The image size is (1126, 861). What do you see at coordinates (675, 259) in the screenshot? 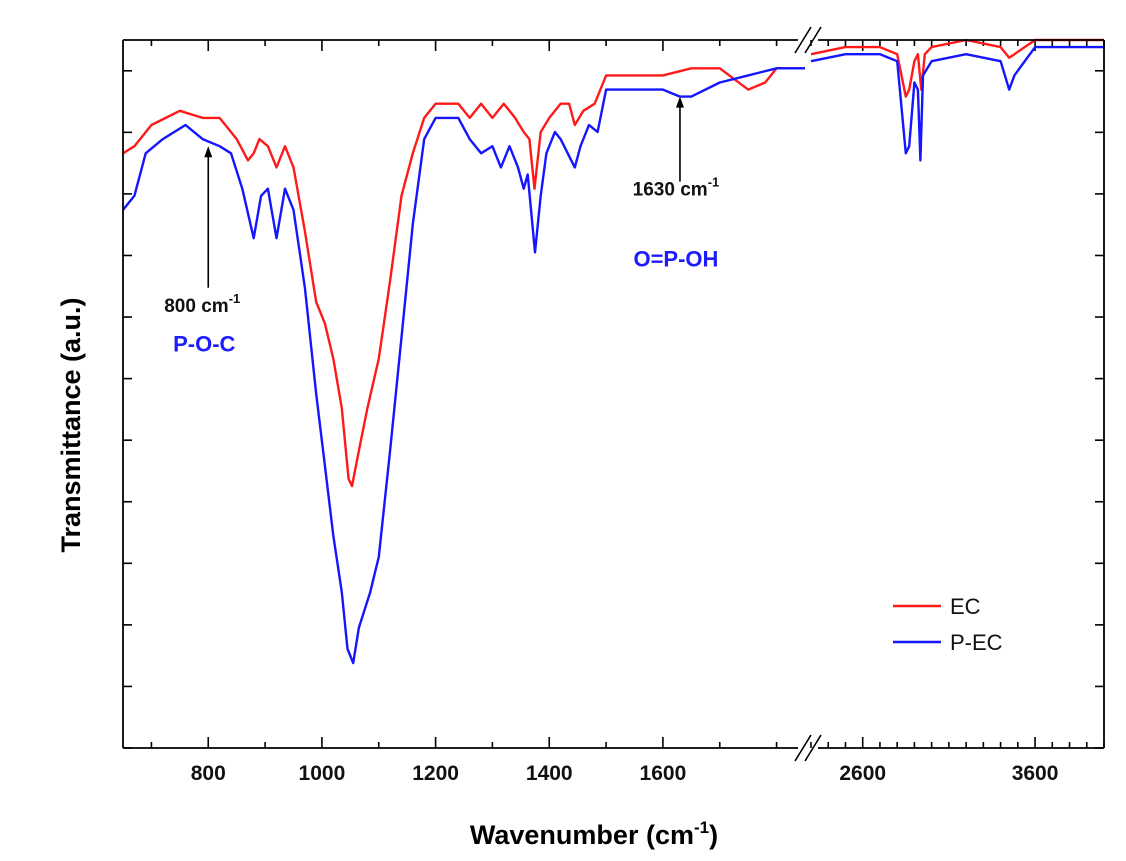
I see `group-label: O=P-OH` at bounding box center [675, 259].